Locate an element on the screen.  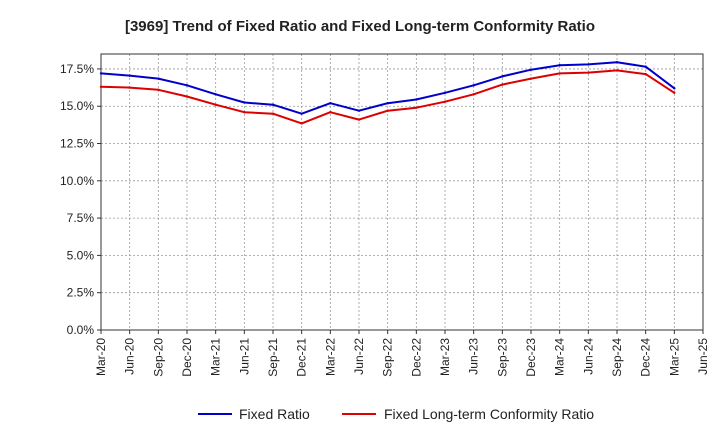
x-tick-label: Mar-24 is located at coordinates (560, 357).